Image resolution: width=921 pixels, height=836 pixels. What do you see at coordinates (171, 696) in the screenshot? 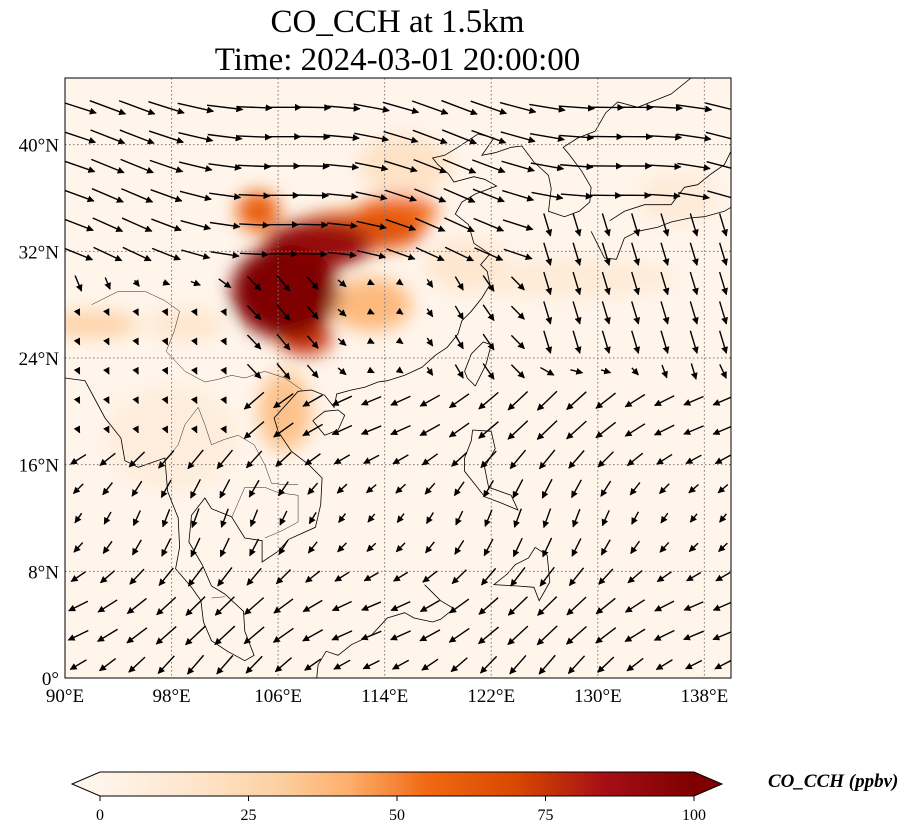
I see `lon-tick-label: 98°E` at bounding box center [171, 696].